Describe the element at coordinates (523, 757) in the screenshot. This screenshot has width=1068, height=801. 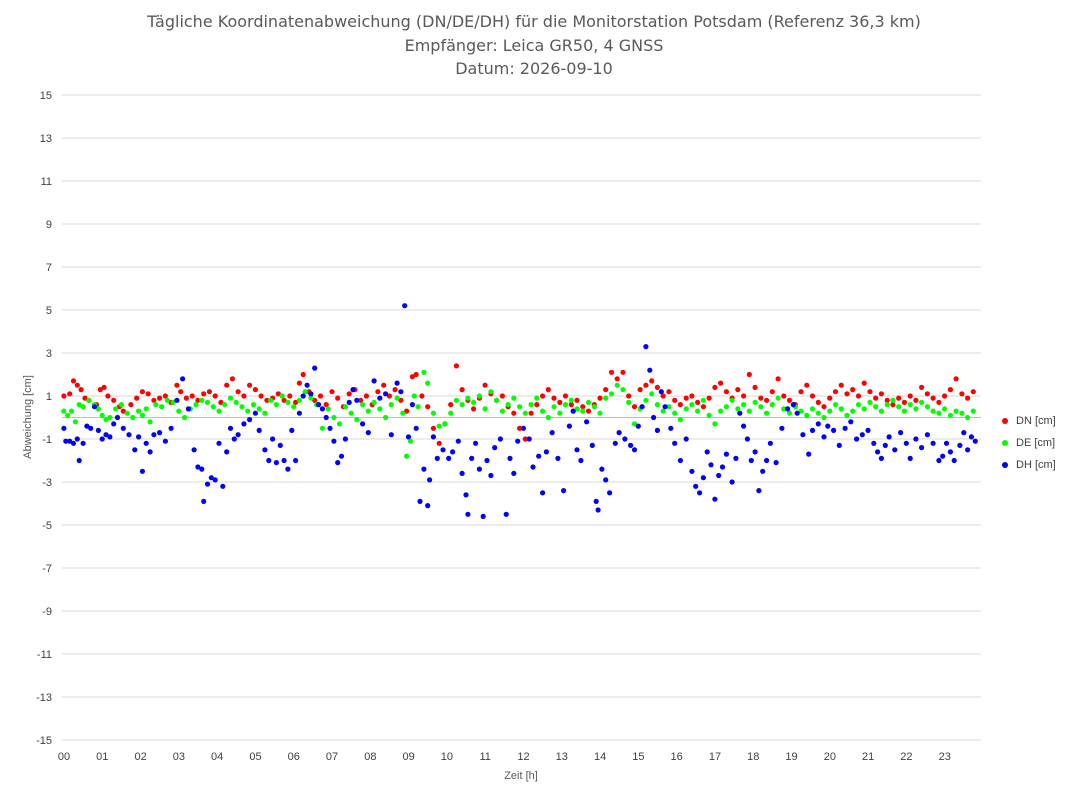
I see `x-tick-label: 12` at that location.